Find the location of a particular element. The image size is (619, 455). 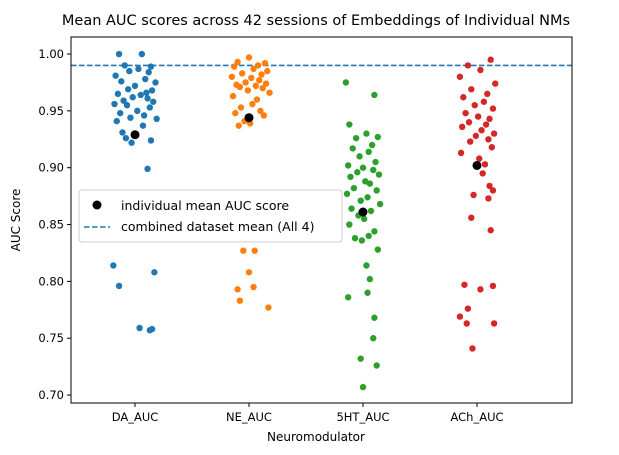

mean-marker-da-auc is located at coordinates (135, 135).